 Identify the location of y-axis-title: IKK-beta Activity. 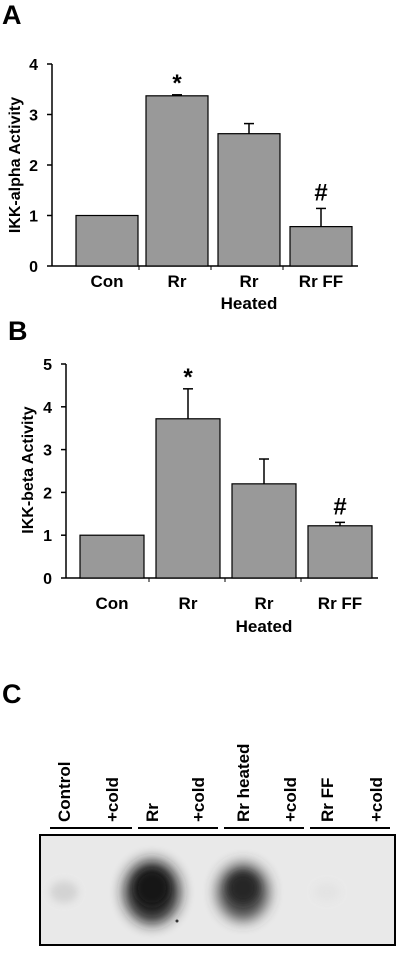
(28, 470).